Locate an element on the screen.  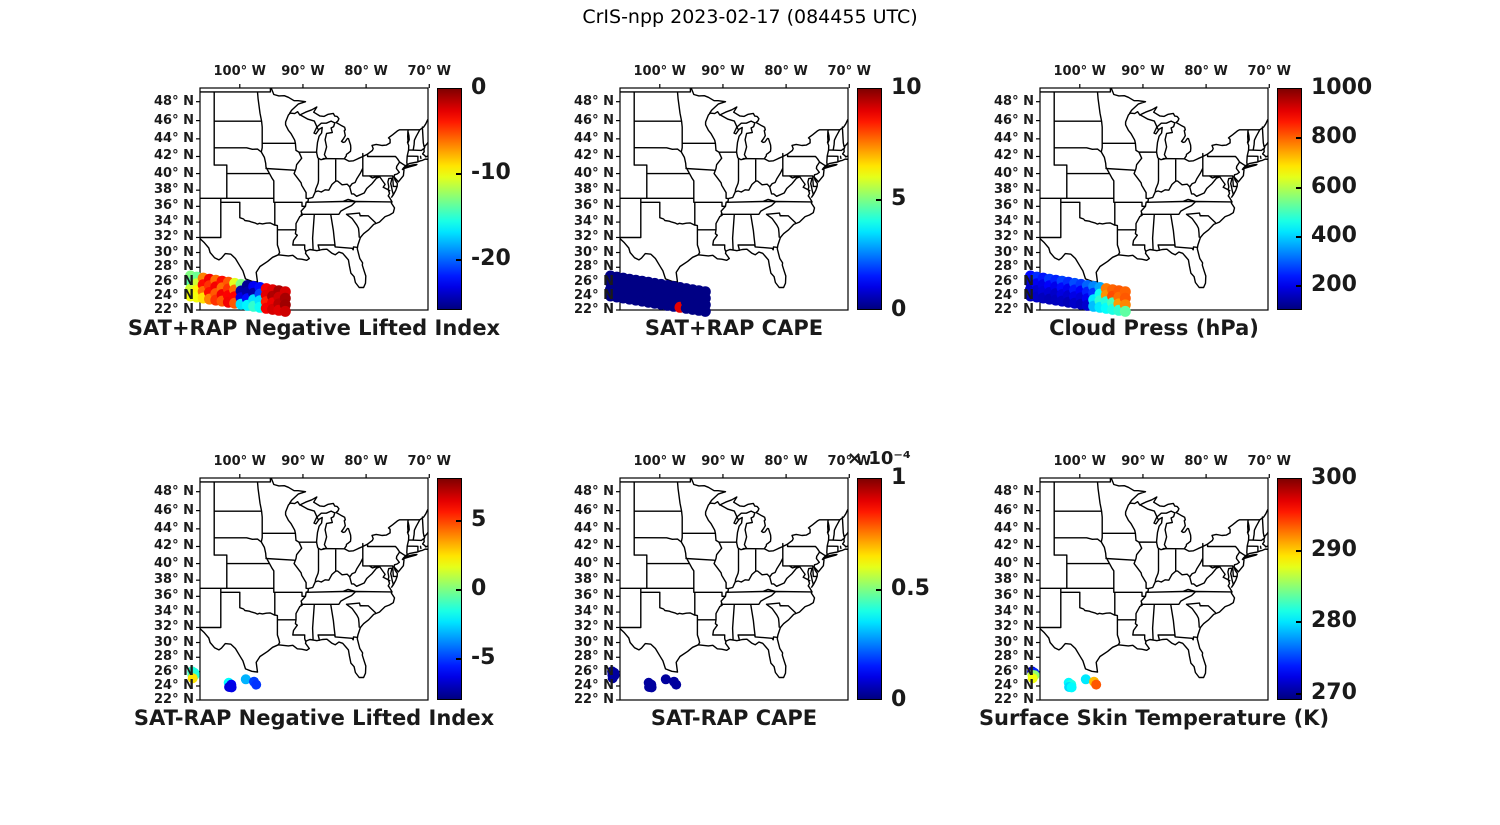
panel-title: SAT+RAP Negative Lifted Index is located at coordinates (314, 328).